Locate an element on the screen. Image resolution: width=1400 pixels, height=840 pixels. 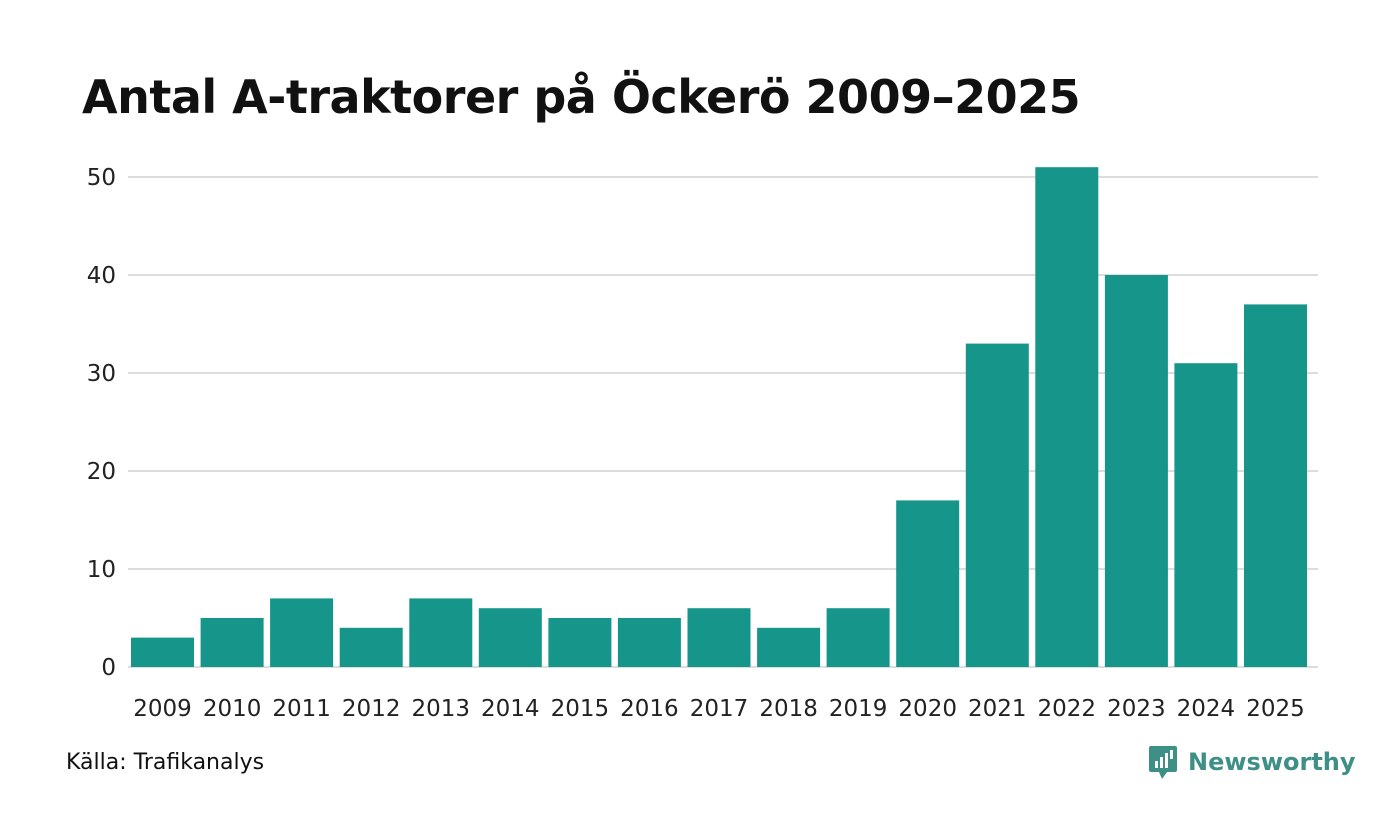
x-tick-label-2014: 2014 is located at coordinates (510, 709).